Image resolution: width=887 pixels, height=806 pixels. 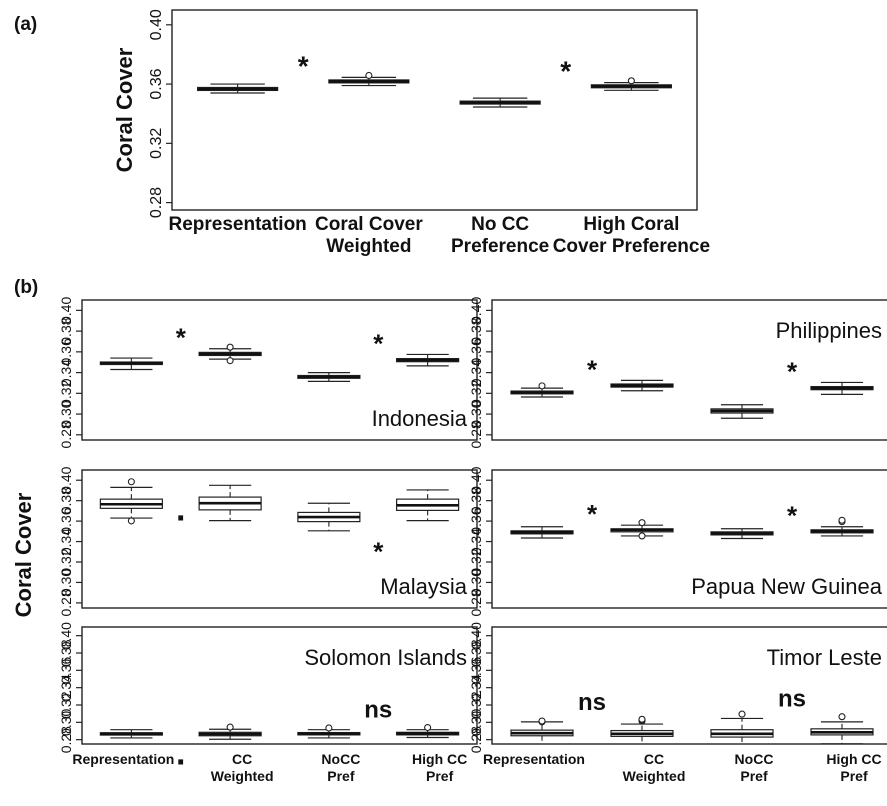 What do you see at coordinates (853, 759) in the screenshot?
I see `category-label: High CC` at bounding box center [853, 759].